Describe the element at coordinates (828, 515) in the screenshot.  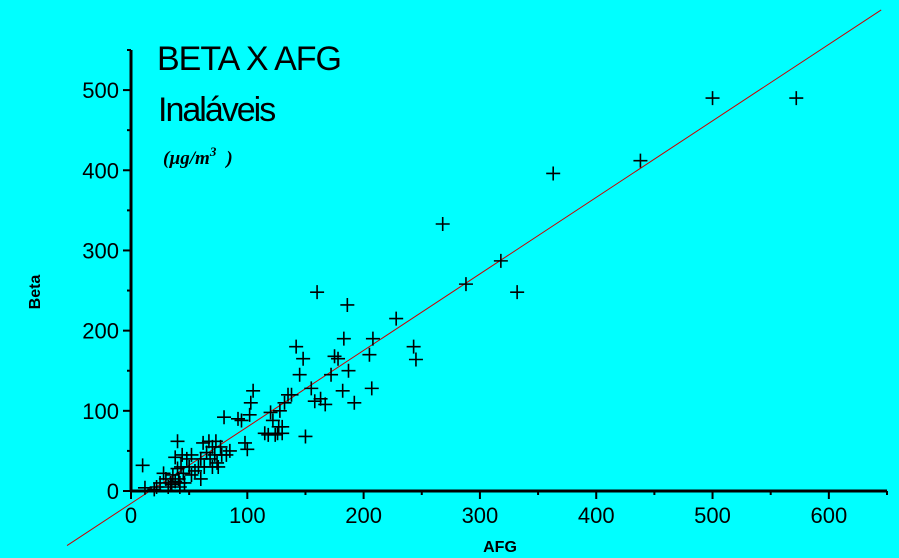
I see `x-tick-label: 600` at that location.